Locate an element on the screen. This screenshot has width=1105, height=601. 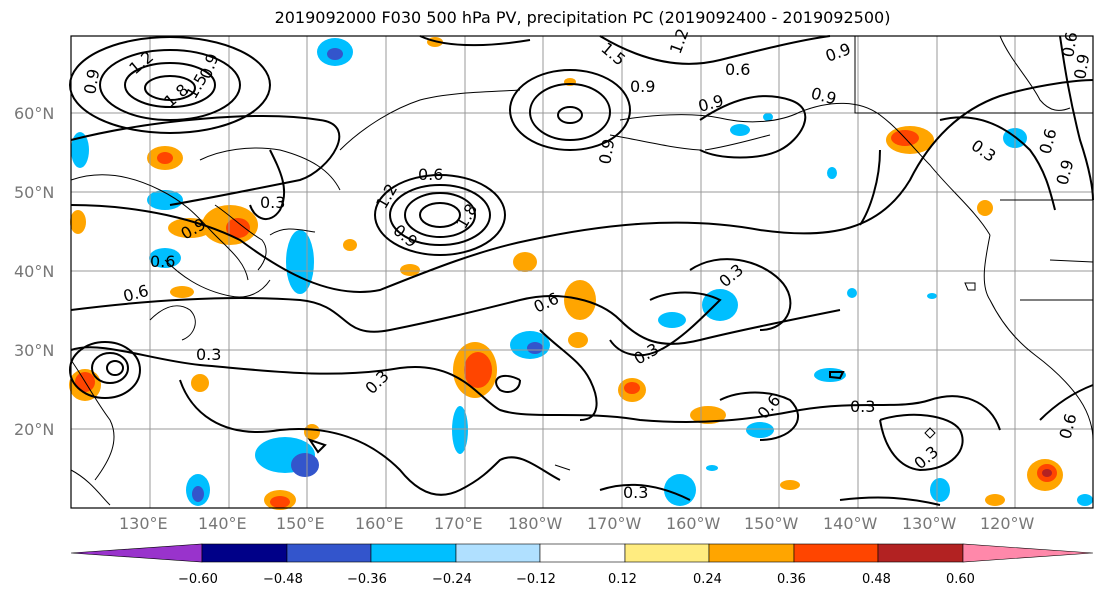
lon-label: 140°E is located at coordinates (222, 523).